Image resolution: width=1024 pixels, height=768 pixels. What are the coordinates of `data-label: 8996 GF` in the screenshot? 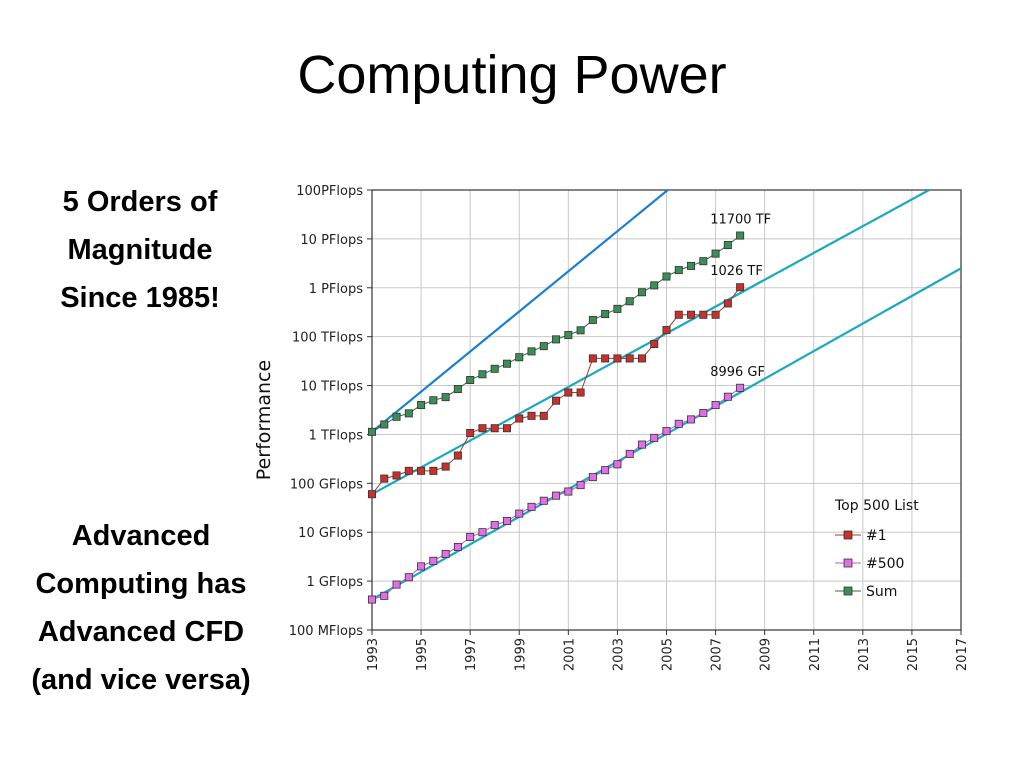 It's located at (737, 372).